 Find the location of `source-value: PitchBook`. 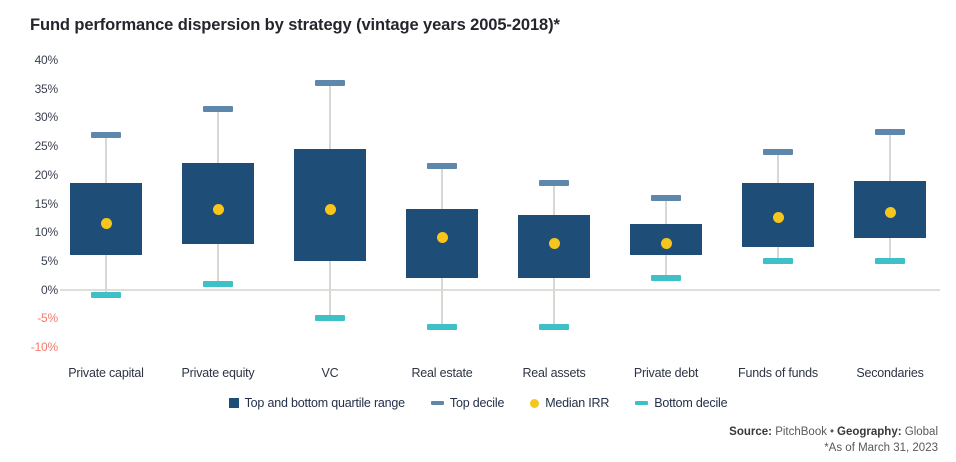

source-value: PitchBook is located at coordinates (799, 432).